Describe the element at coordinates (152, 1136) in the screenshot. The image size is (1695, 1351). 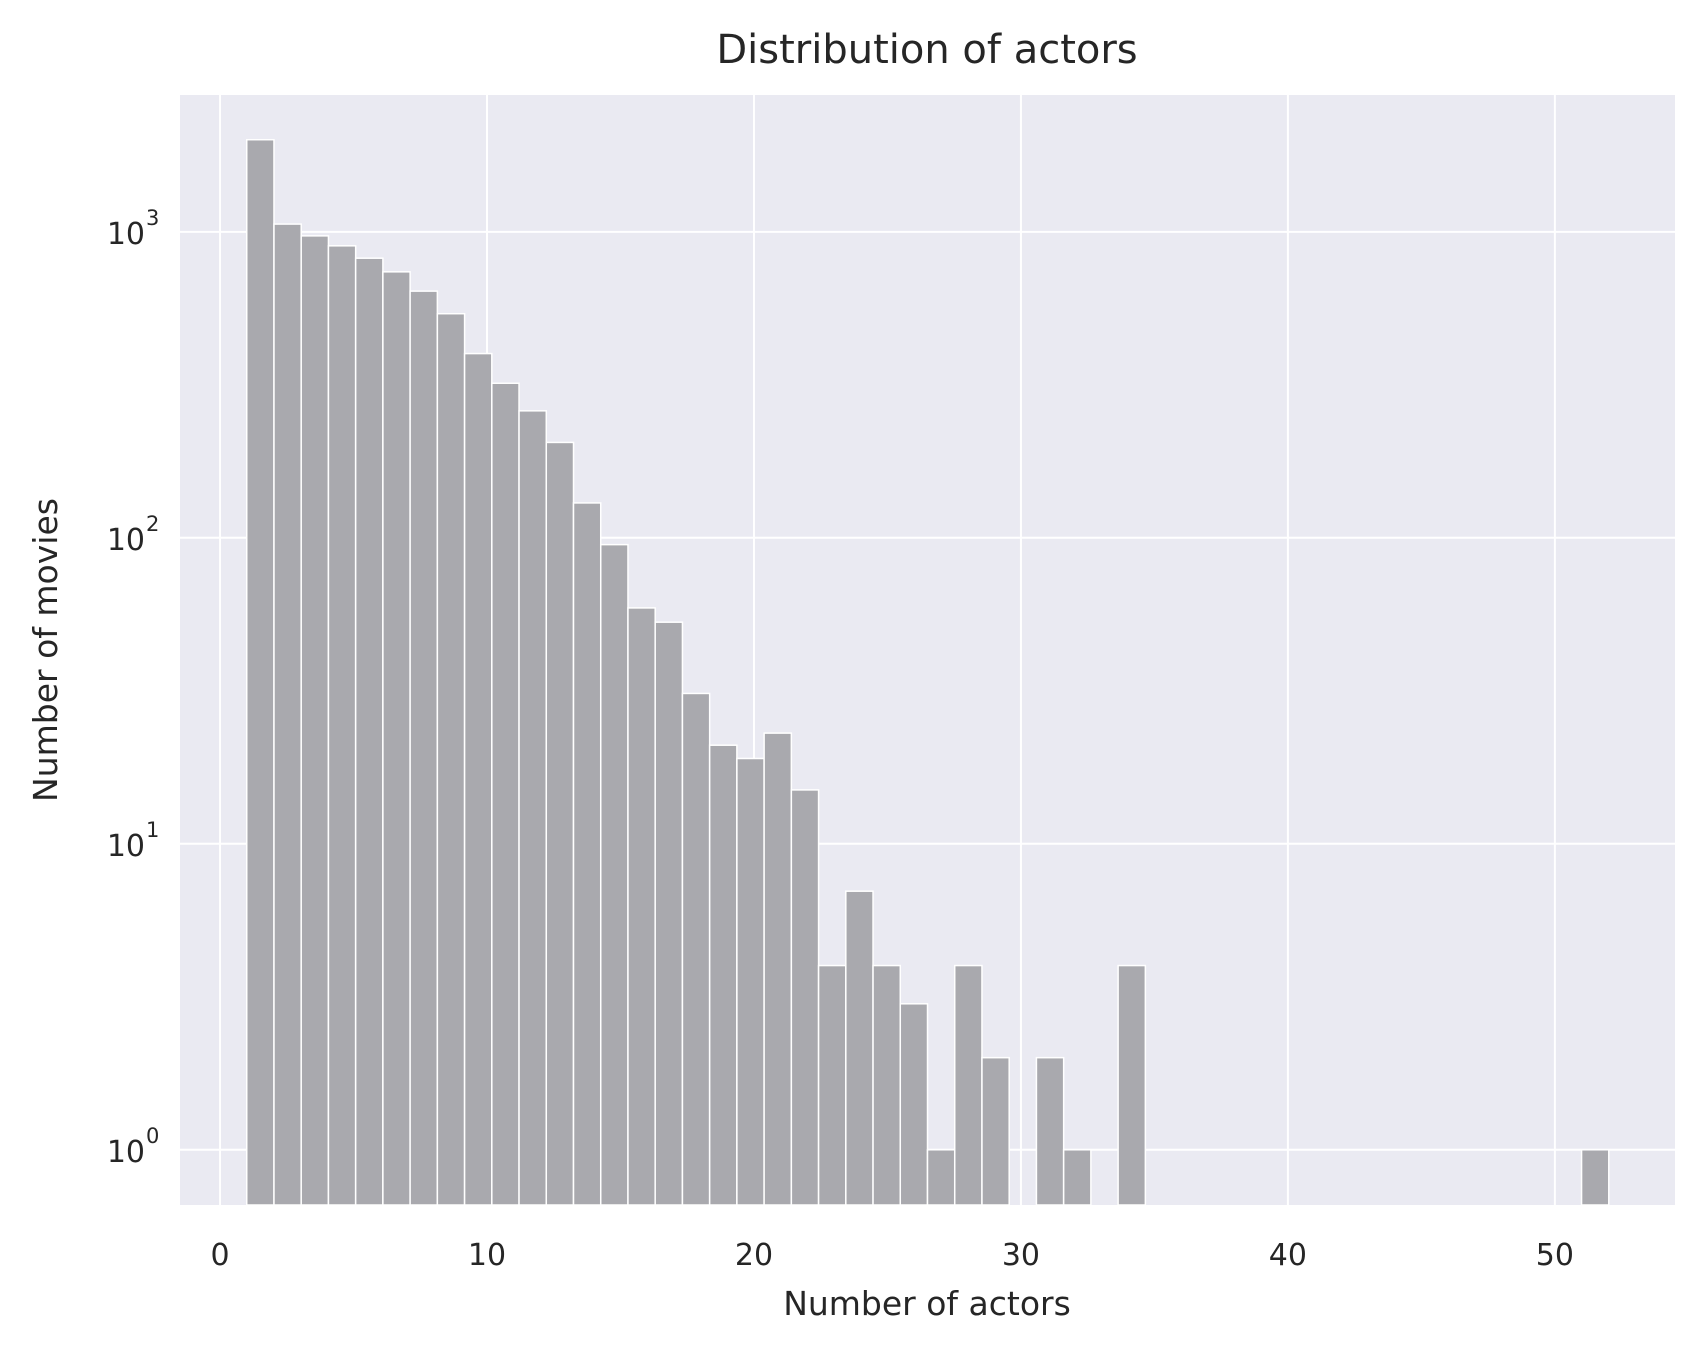
I see `y-tick-exponent: 0` at that location.